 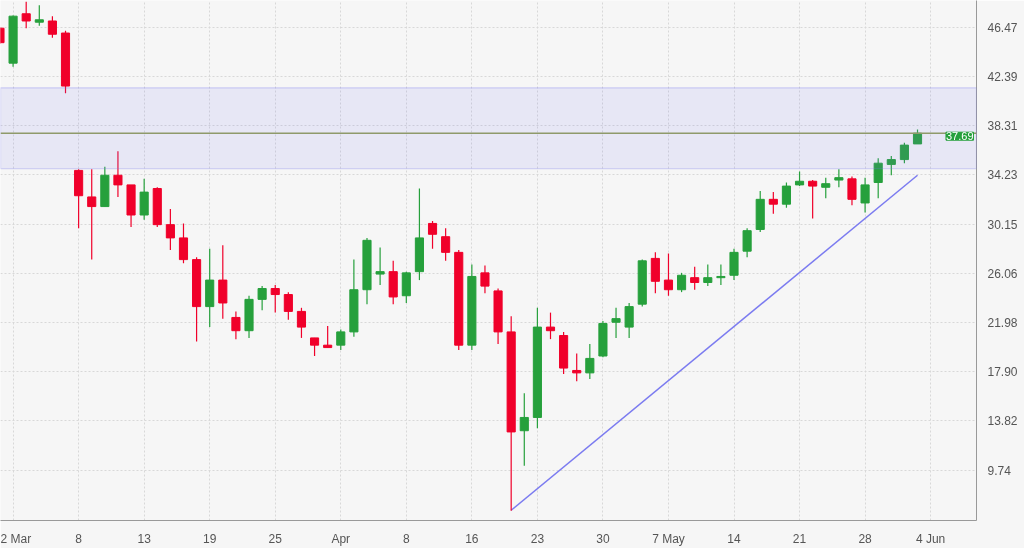 I want to click on y-tick-label: 34.23, so click(x=1002, y=175).